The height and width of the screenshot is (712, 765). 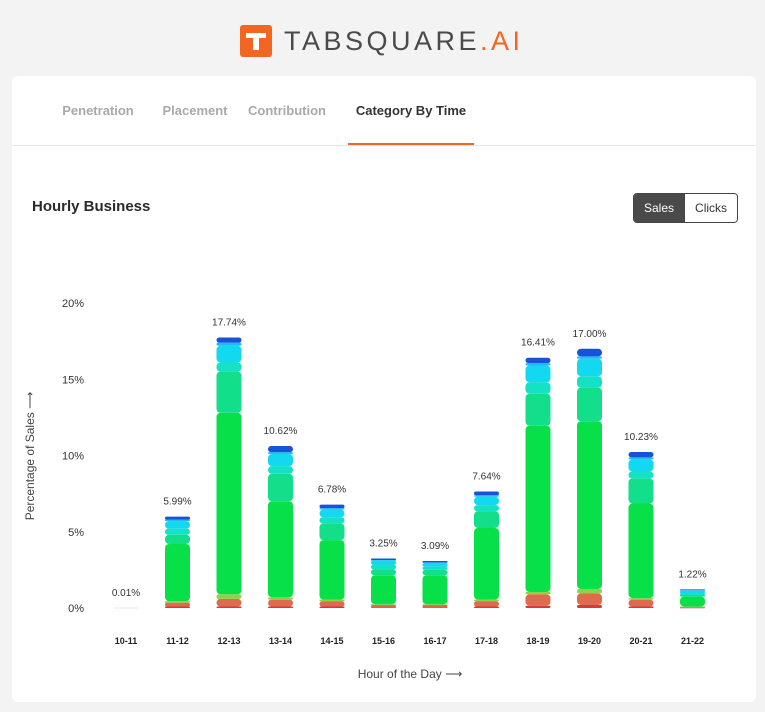 What do you see at coordinates (589, 641) in the screenshot?
I see `x-tick-label: 19-20` at bounding box center [589, 641].